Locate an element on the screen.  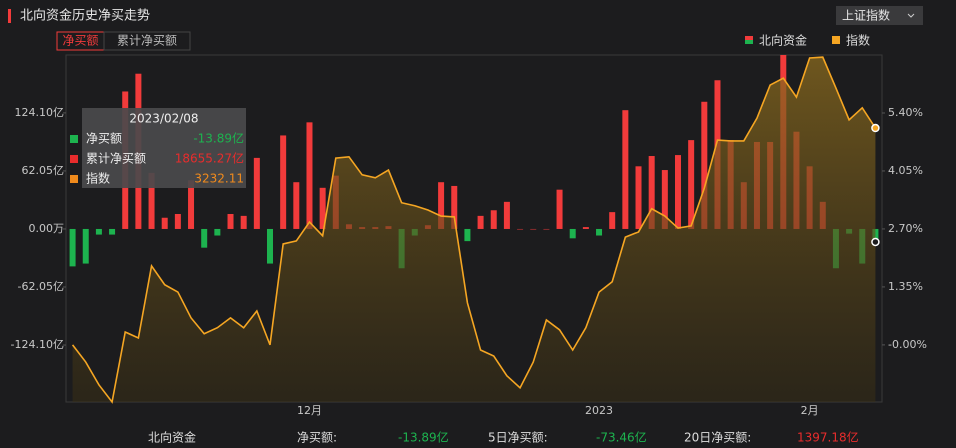
y2-tick-label: 1.35% is located at coordinates (905, 286).